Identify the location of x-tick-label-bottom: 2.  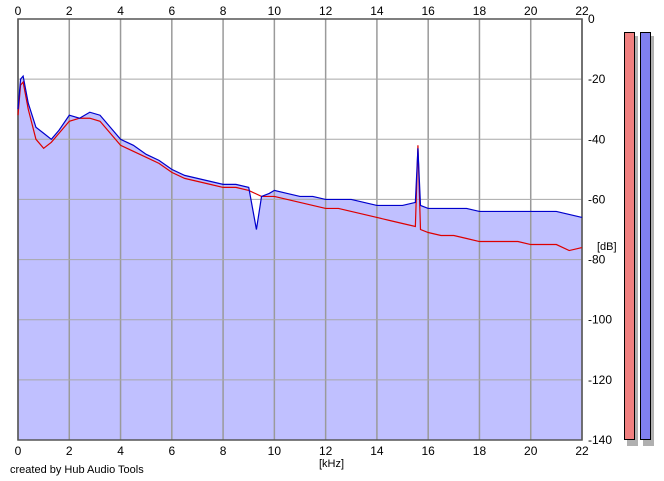
(69, 451).